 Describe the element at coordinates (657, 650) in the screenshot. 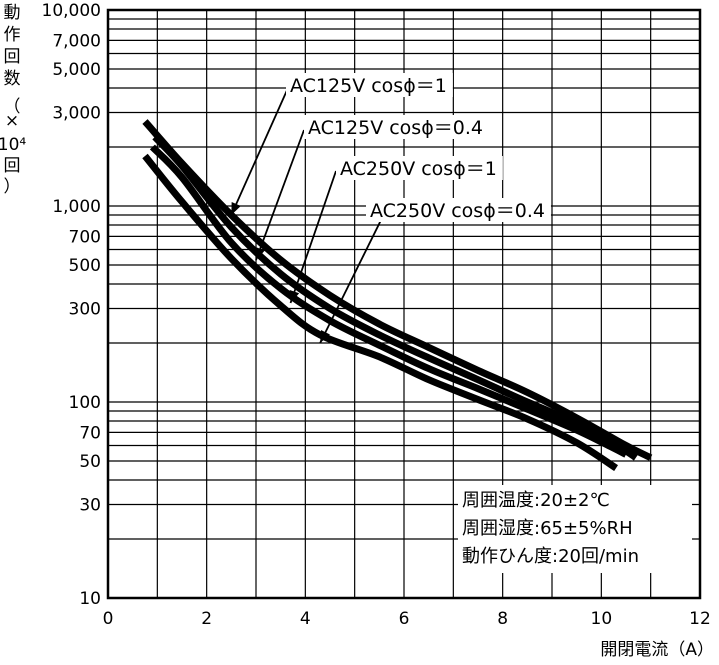

I see `x-axis-label: 開閉電流（A）` at that location.